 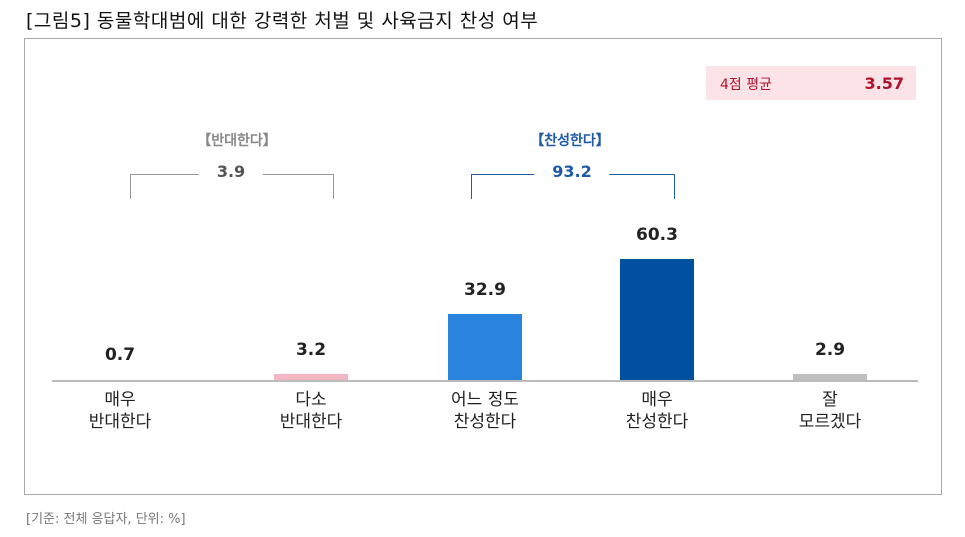 What do you see at coordinates (237, 141) in the screenshot?
I see `oppose-group-label: 【반대한다】` at bounding box center [237, 141].